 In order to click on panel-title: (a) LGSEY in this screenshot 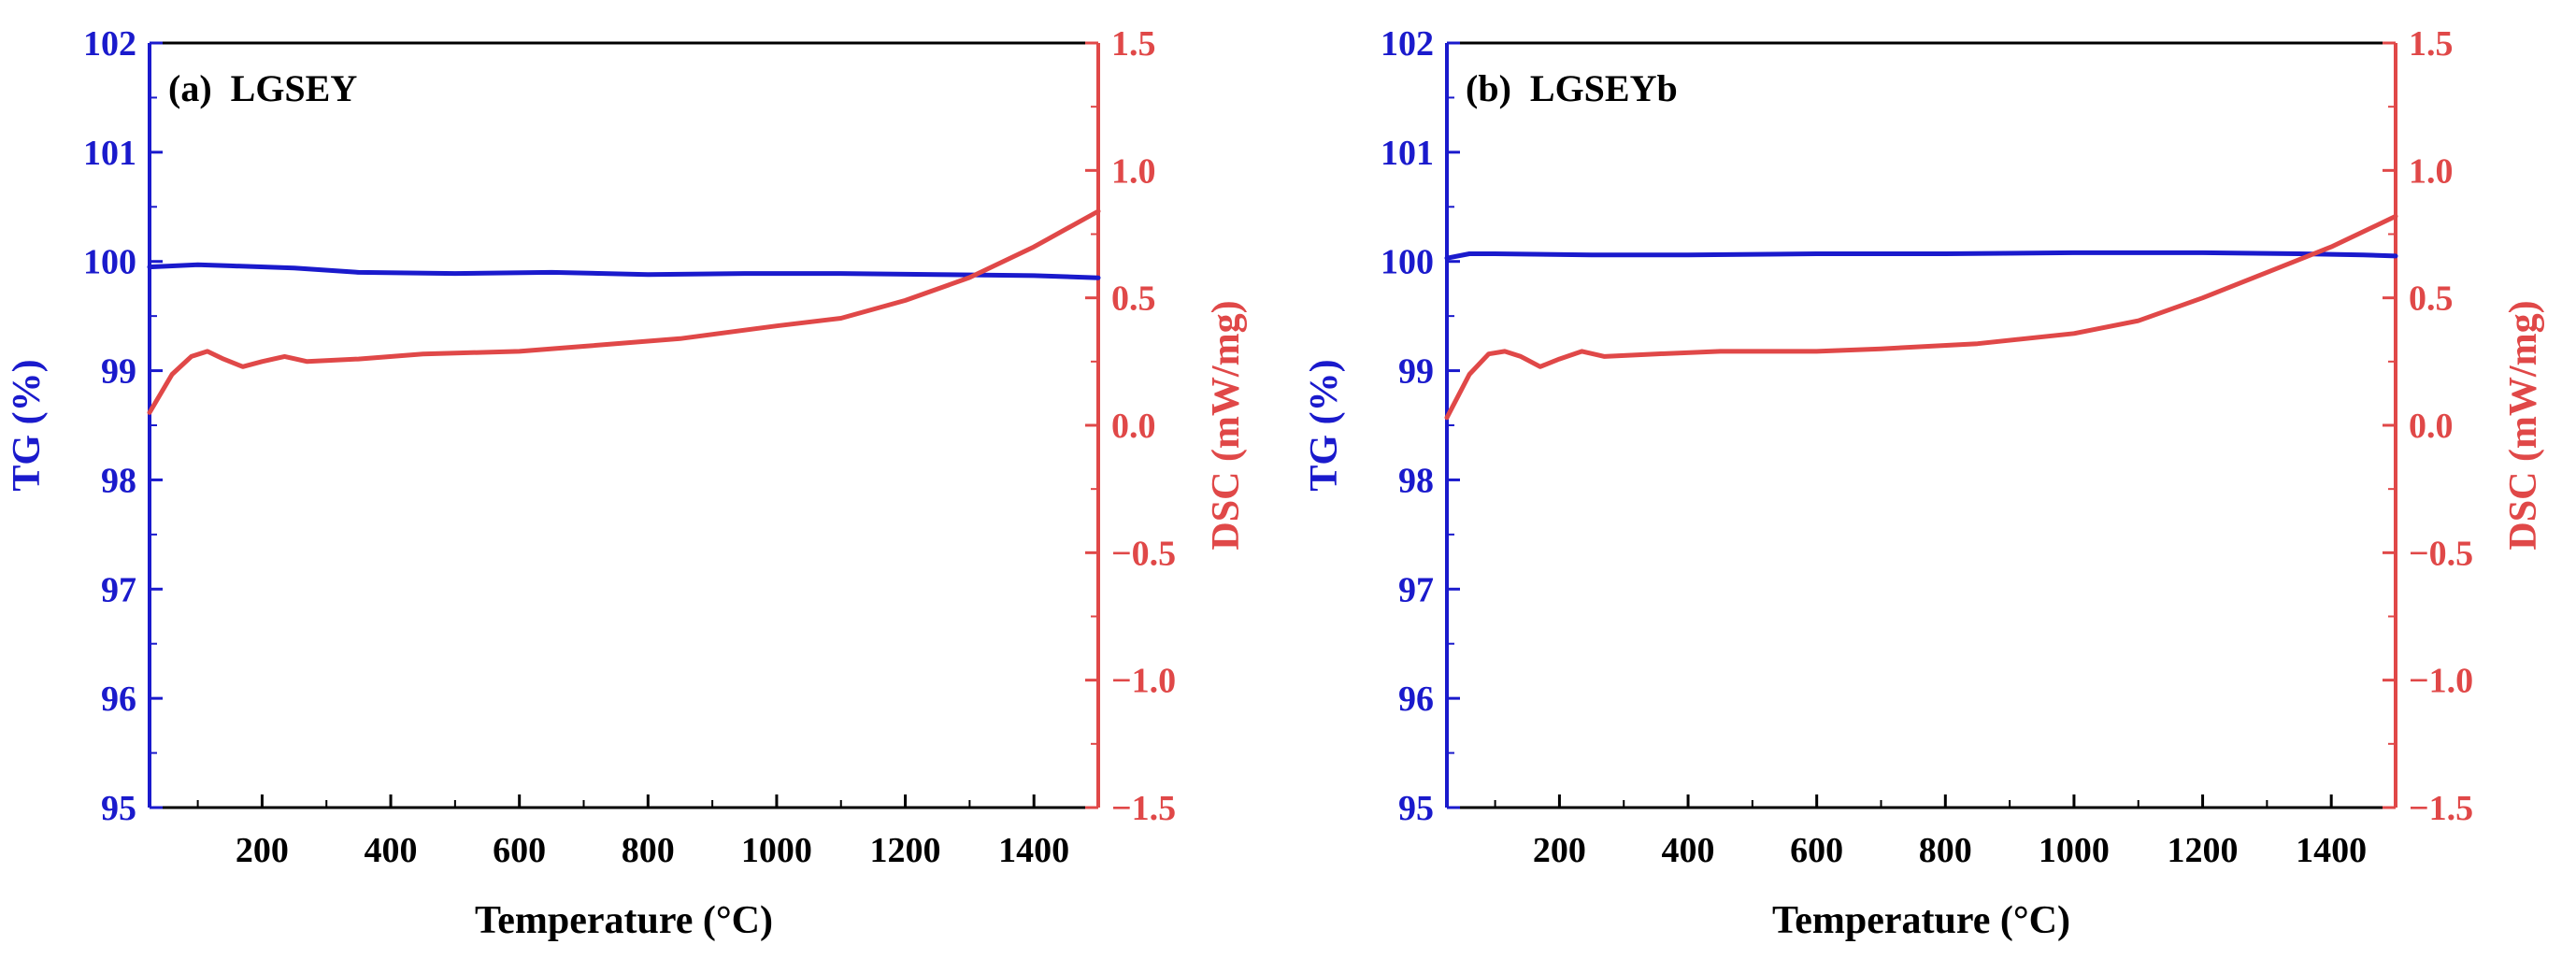, I will do `click(262, 88)`.